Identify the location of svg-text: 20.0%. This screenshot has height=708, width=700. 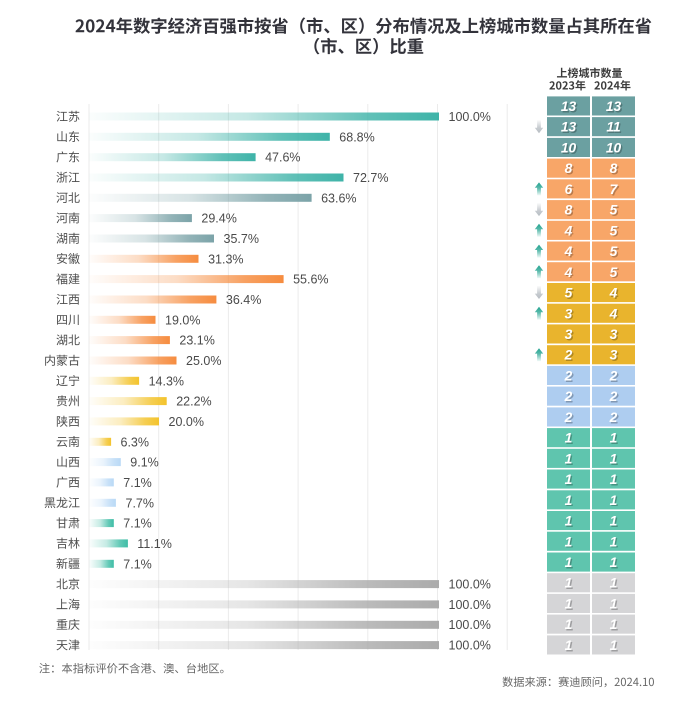
(186, 422).